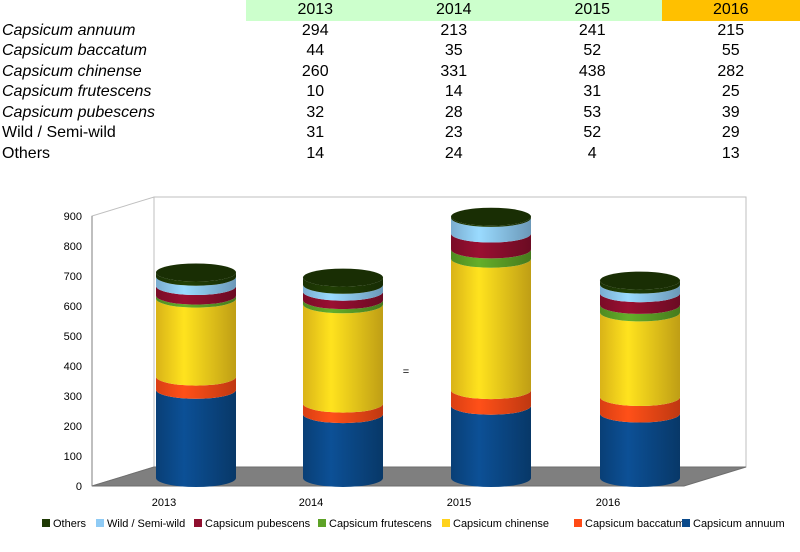  Describe the element at coordinates (73, 367) in the screenshot. I see `y-tick-label: 400` at that location.